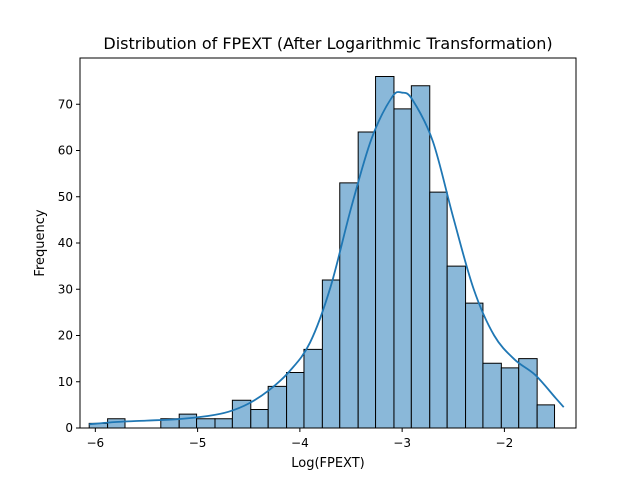 This screenshot has width=640, height=480. I want to click on y-tick-label: 10, so click(65, 382).